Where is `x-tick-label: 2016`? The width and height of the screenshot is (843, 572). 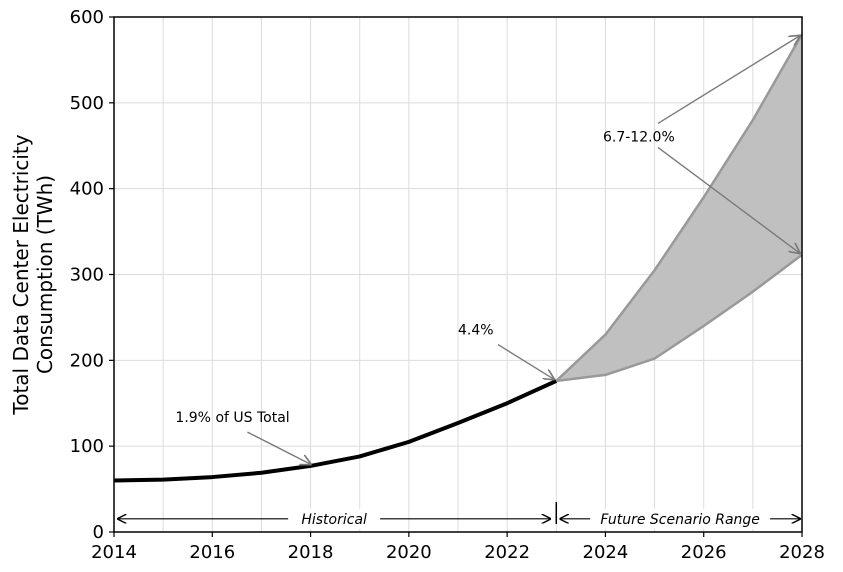 x-tick-label: 2016 is located at coordinates (212, 552).